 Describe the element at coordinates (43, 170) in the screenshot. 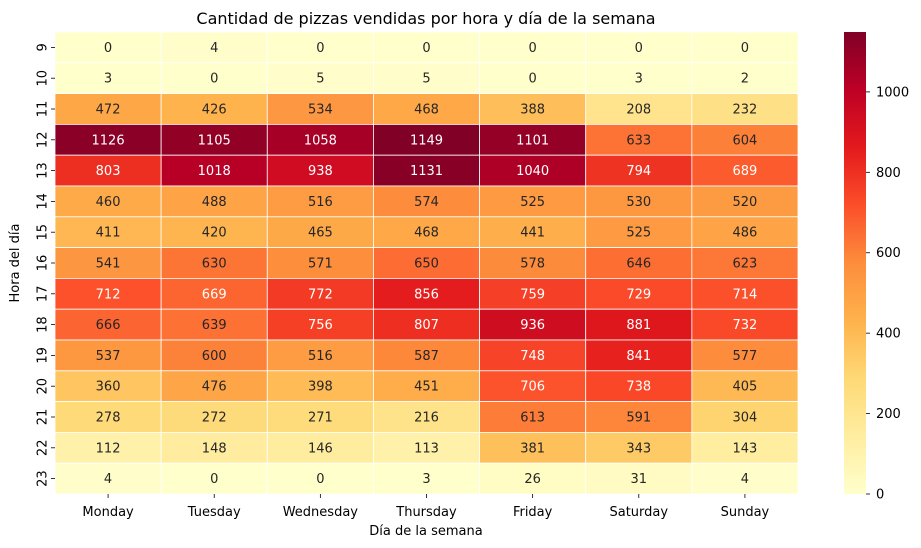

I see `y-tick-label: 13` at that location.